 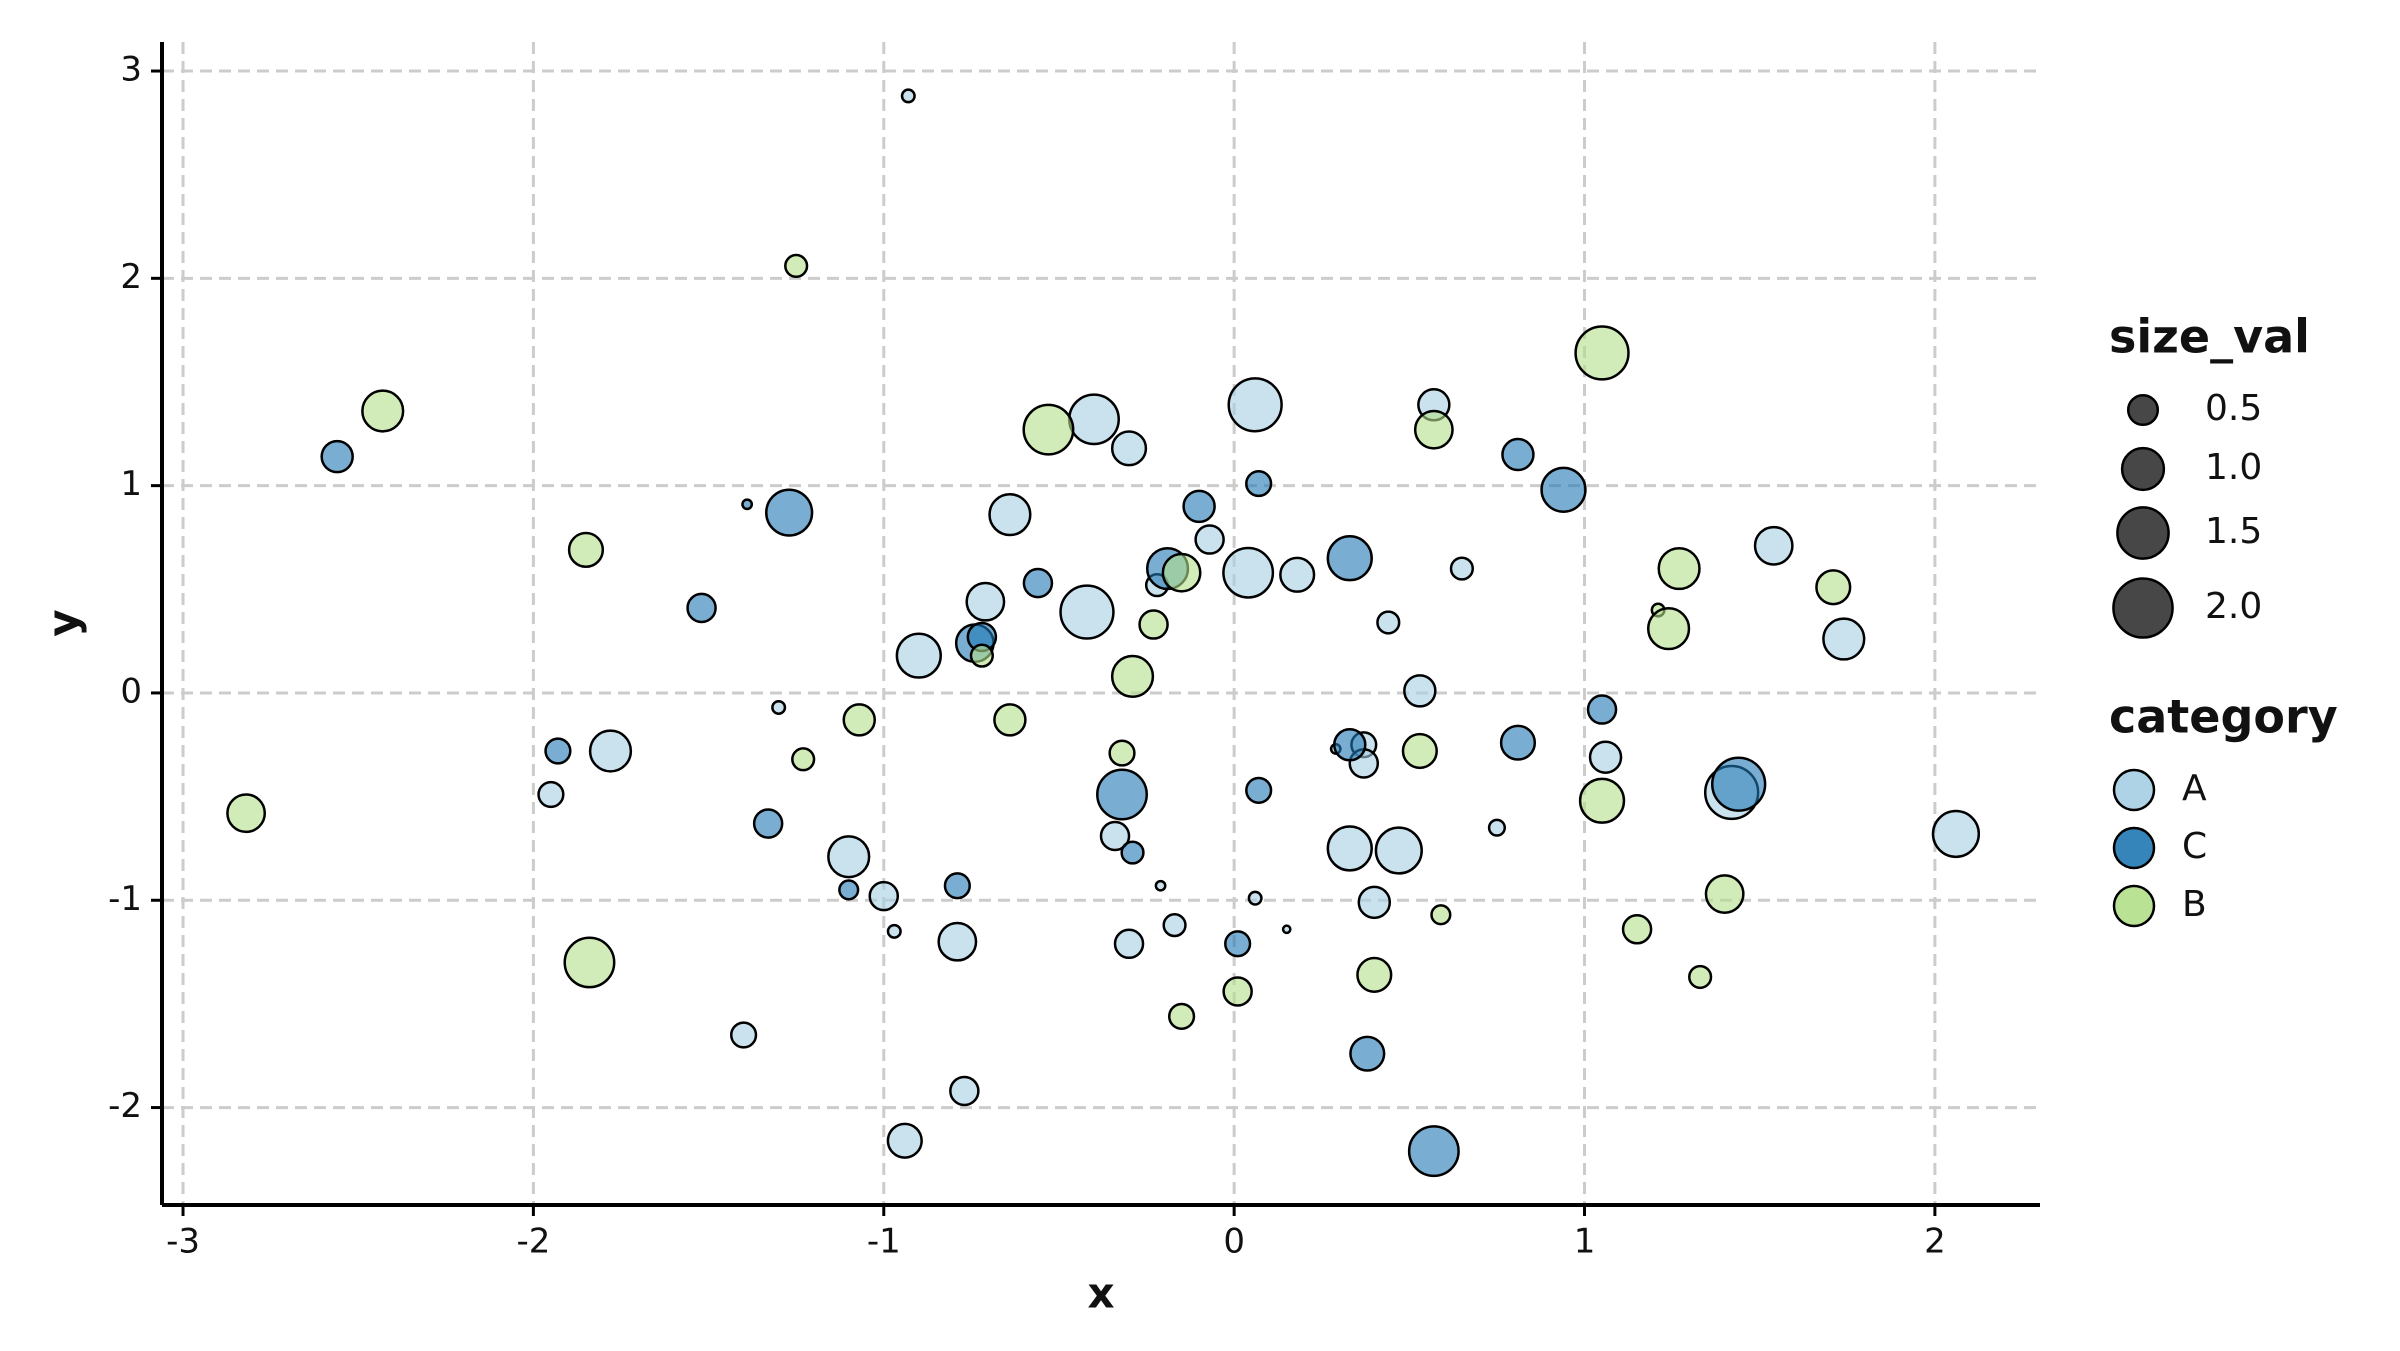 I want to click on category-legend-title: category, so click(x=2223, y=717).